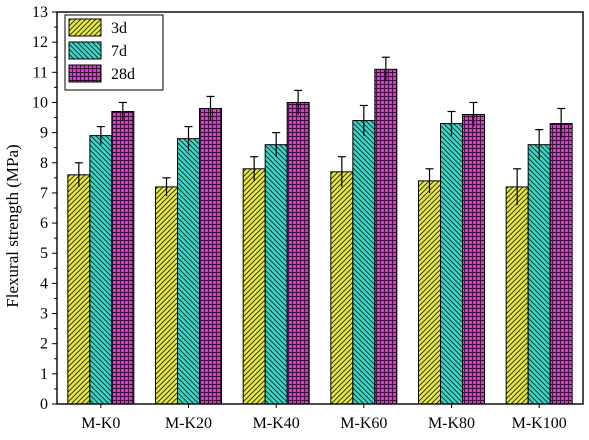  Describe the element at coordinates (12, 225) in the screenshot. I see `y-axis-title: Flexural strength (MPa)` at that location.